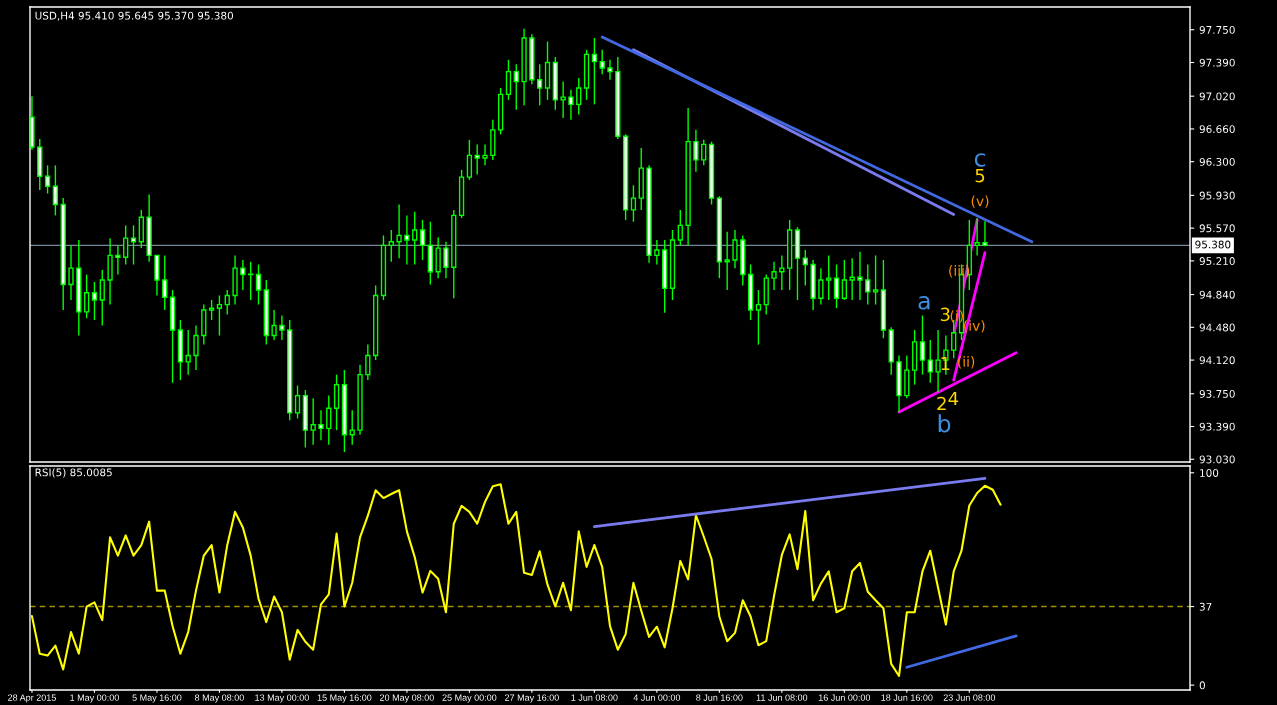 This screenshot has width=1277, height=705. Describe the element at coordinates (844, 697) in the screenshot. I see `x-tick-label: 16 Jun 00:00` at that location.